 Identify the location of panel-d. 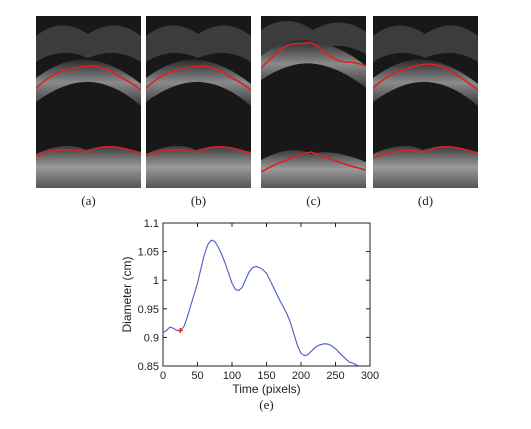
(425, 102).